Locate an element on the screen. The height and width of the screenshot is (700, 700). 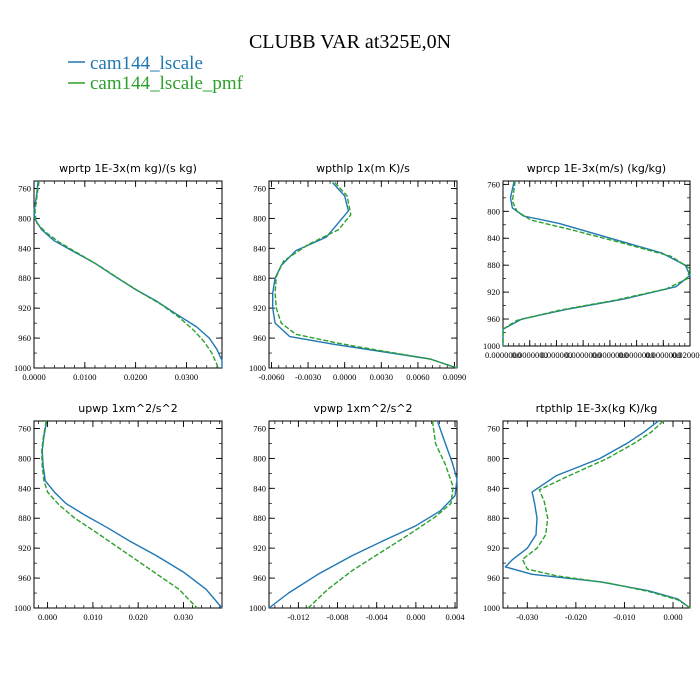
x-tick-label: -0.030 is located at coordinates (527, 617).